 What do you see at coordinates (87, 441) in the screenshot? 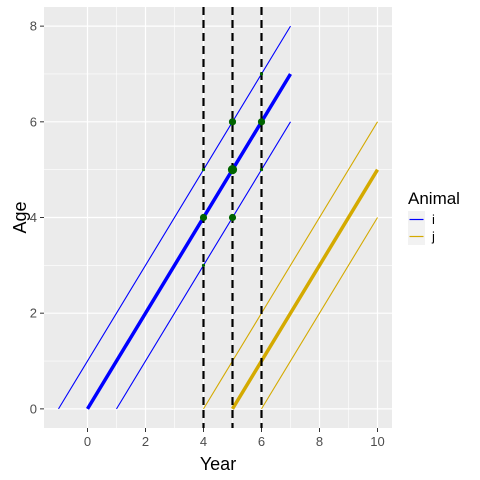
I see `x-tick-label: 0` at bounding box center [87, 441].